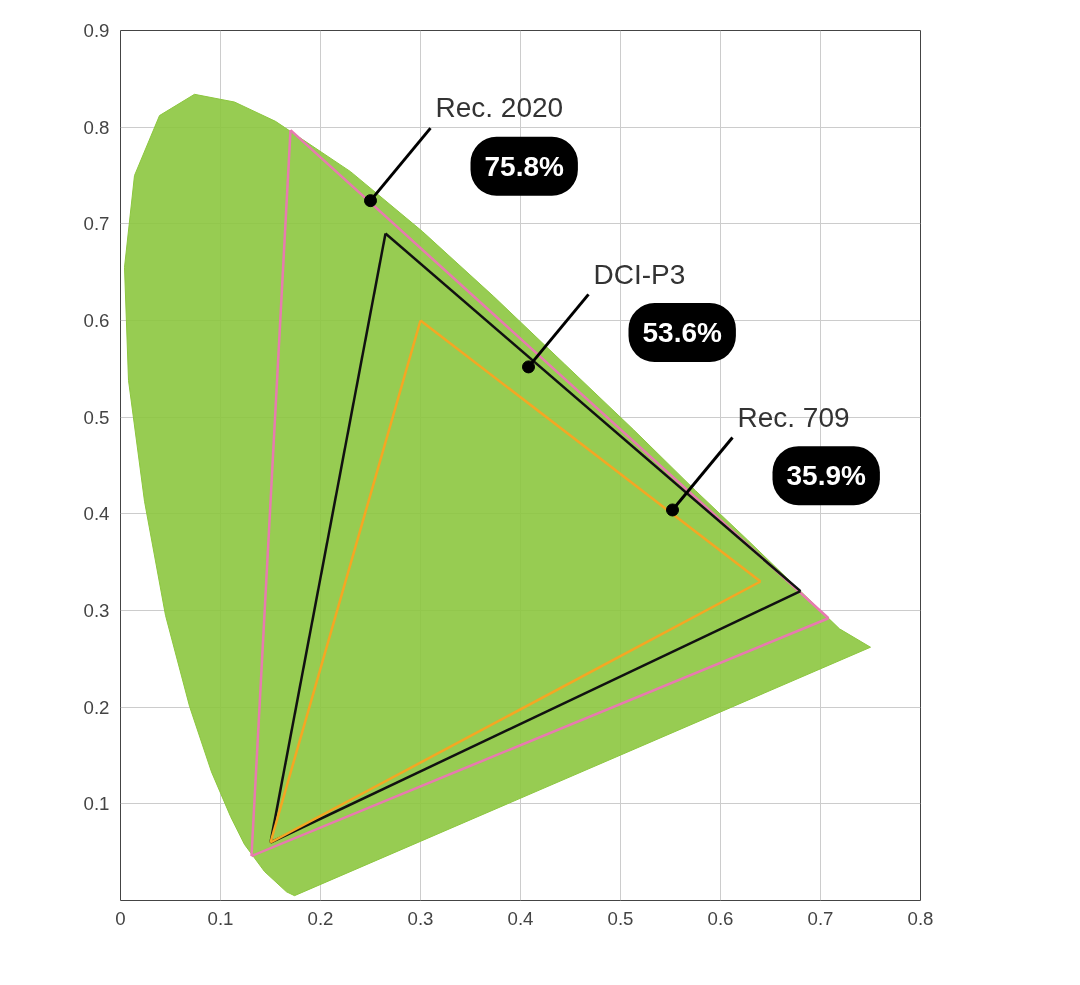 The image size is (1080, 985). Describe the element at coordinates (96, 224) in the screenshot. I see `y-tick-label: 0.7` at that location.